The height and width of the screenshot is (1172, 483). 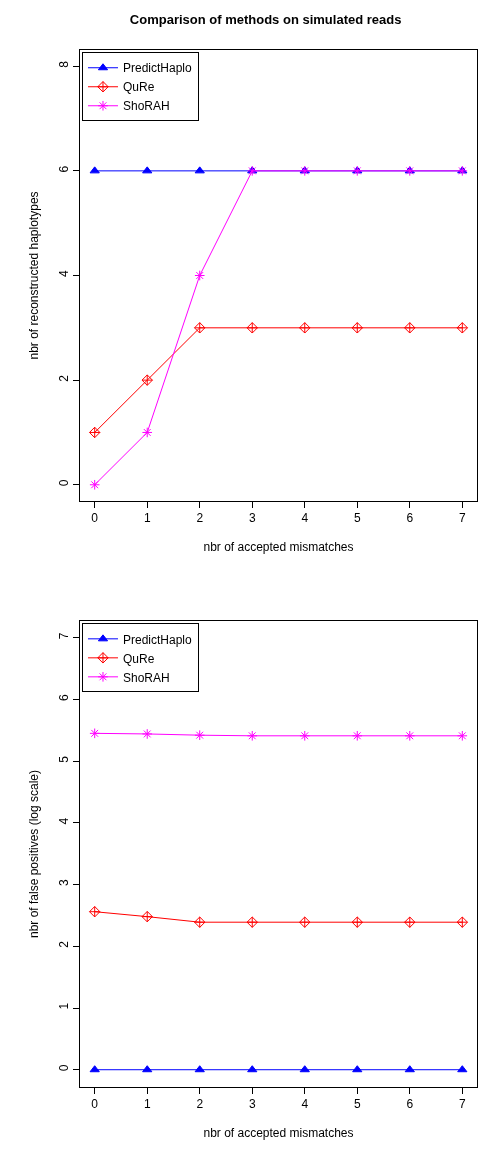 What do you see at coordinates (64, 64) in the screenshot?
I see `y-tick-label: 8` at bounding box center [64, 64].